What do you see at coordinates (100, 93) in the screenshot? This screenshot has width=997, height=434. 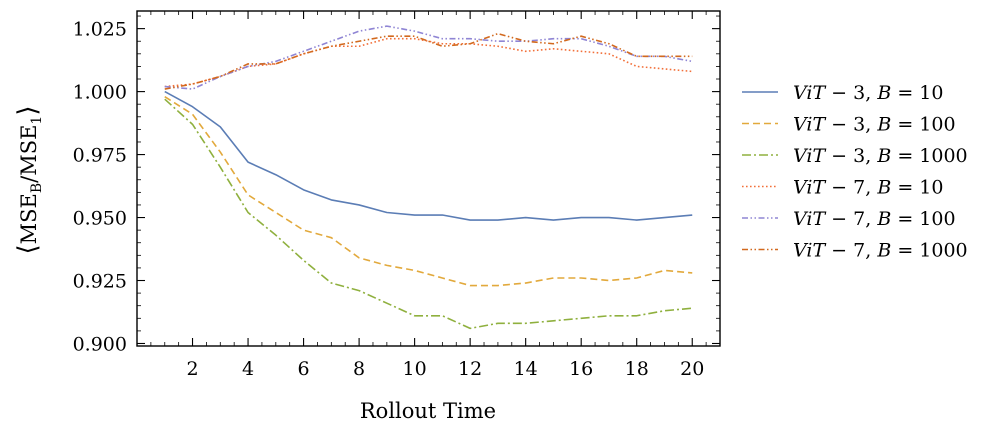 I see `y-tick-label: 1.000` at bounding box center [100, 93].